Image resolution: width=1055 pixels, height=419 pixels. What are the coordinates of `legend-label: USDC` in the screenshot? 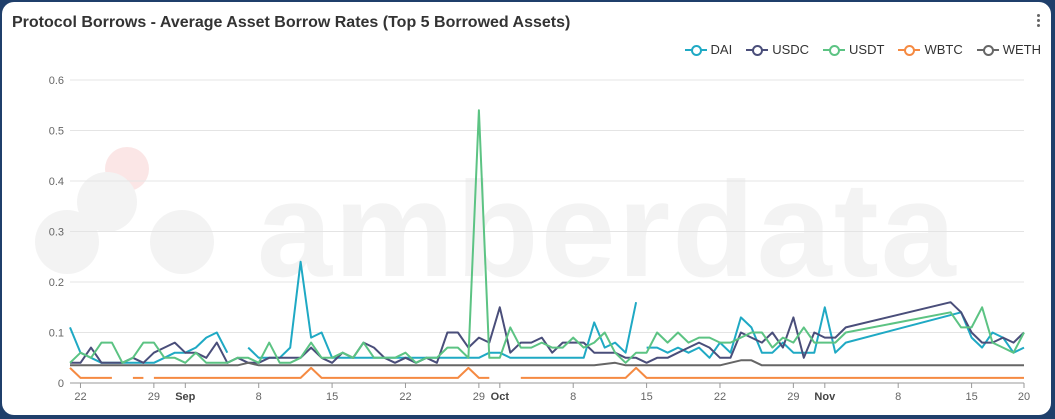 It's located at (791, 49).